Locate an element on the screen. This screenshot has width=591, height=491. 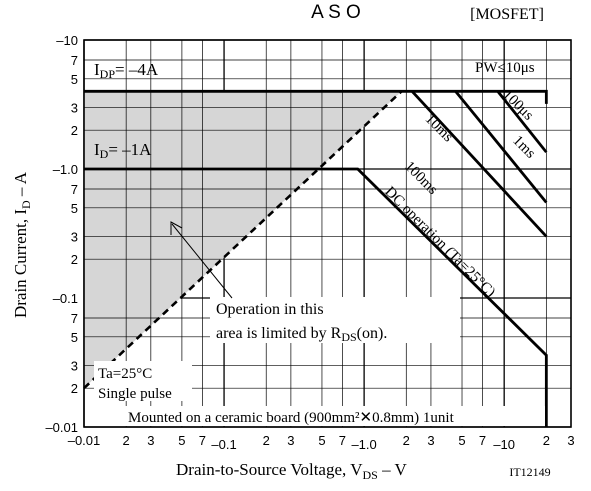
idp-label: IDP= –4A is located at coordinates (126, 70).